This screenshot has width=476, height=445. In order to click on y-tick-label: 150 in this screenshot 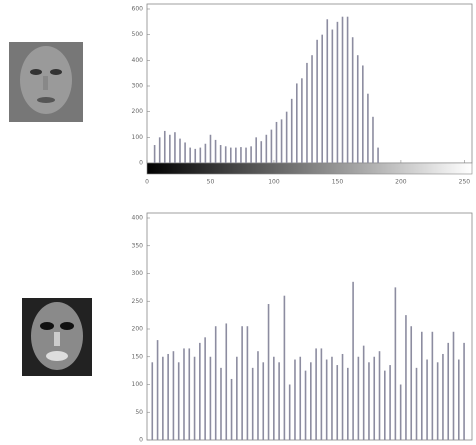, I will do `click(138, 356)`.